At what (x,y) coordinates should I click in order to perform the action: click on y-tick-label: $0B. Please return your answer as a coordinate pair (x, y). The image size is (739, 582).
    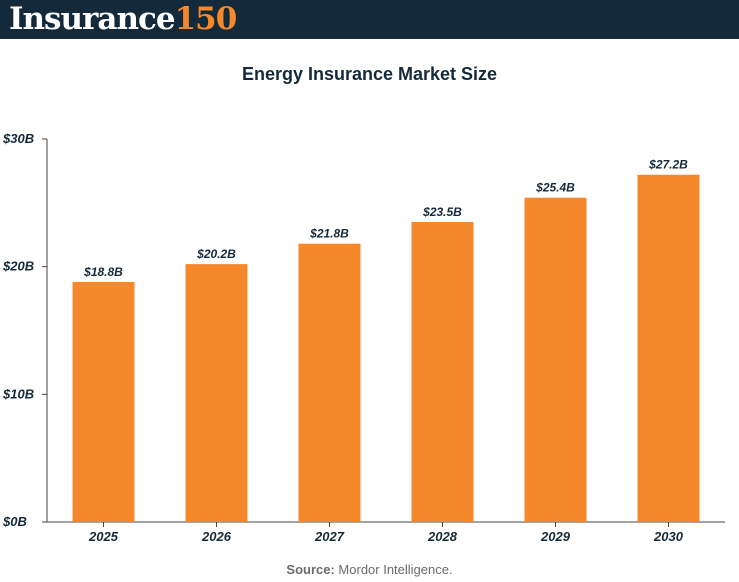
    Looking at the image, I should click on (14, 521).